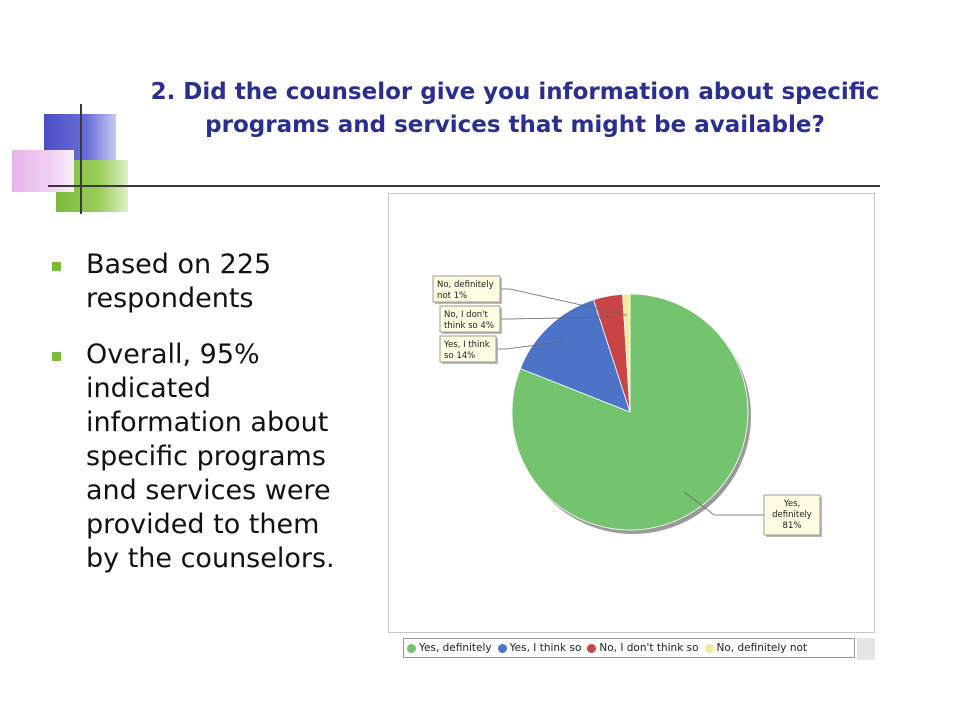 This screenshot has height=720, width=960. What do you see at coordinates (179, 281) in the screenshot?
I see `bullet-text: Based on 225 respondents` at bounding box center [179, 281].